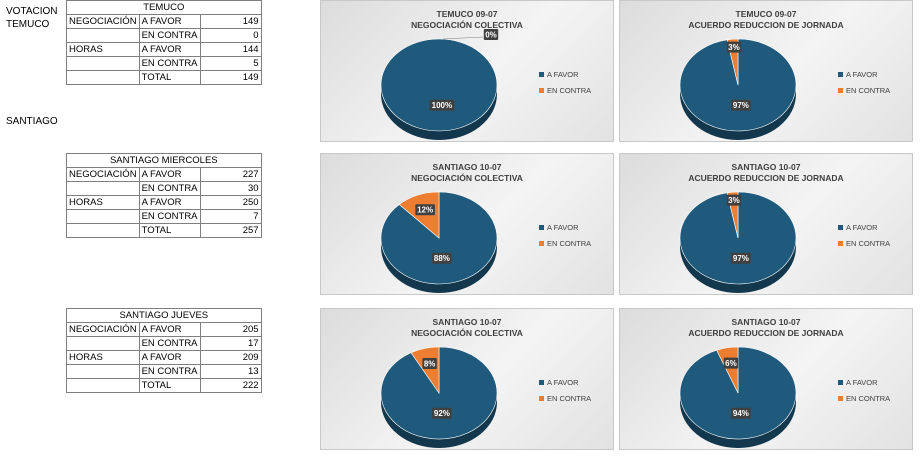 The height and width of the screenshot is (465, 920). What do you see at coordinates (467, 14) in the screenshot?
I see `chart-title: TEMUCO 09-07` at bounding box center [467, 14].